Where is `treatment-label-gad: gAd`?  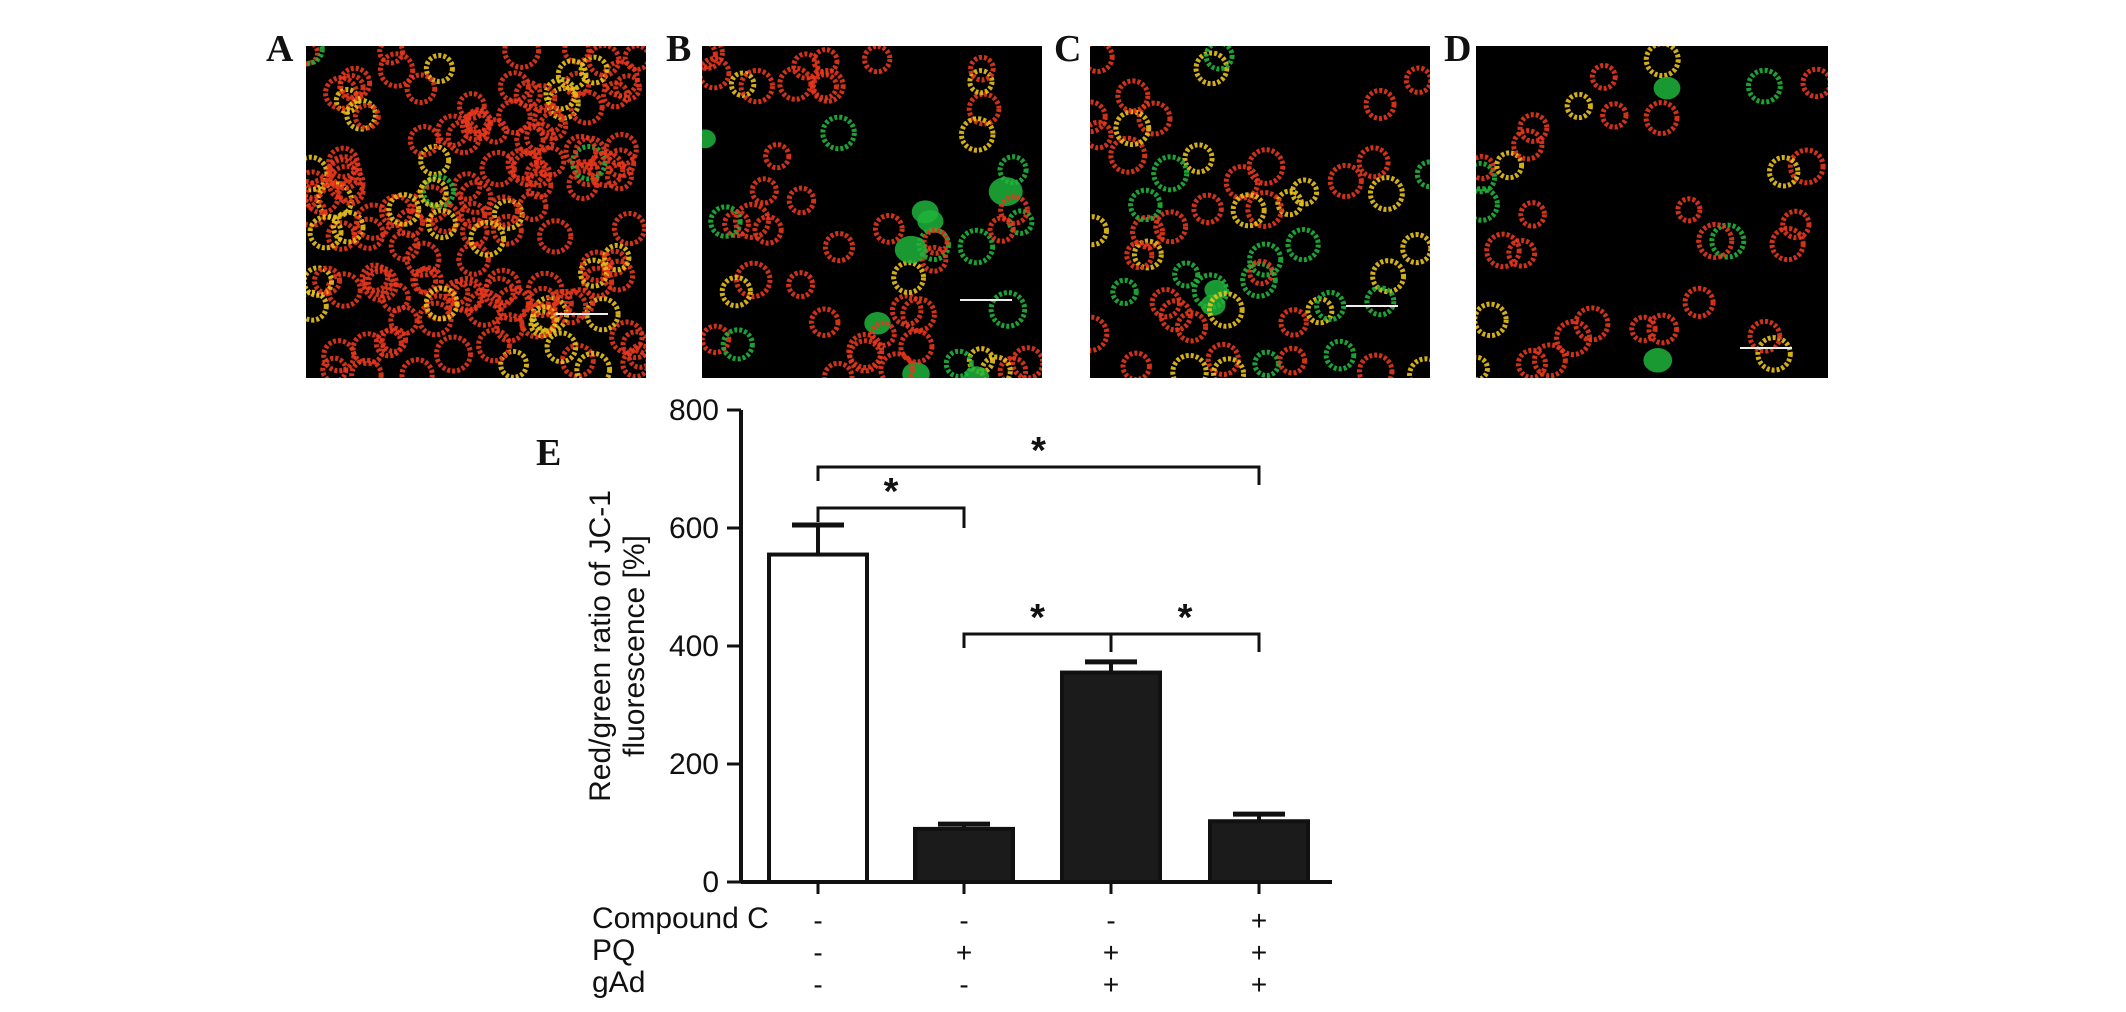 treatment-label-gad: gAd is located at coordinates (619, 982).